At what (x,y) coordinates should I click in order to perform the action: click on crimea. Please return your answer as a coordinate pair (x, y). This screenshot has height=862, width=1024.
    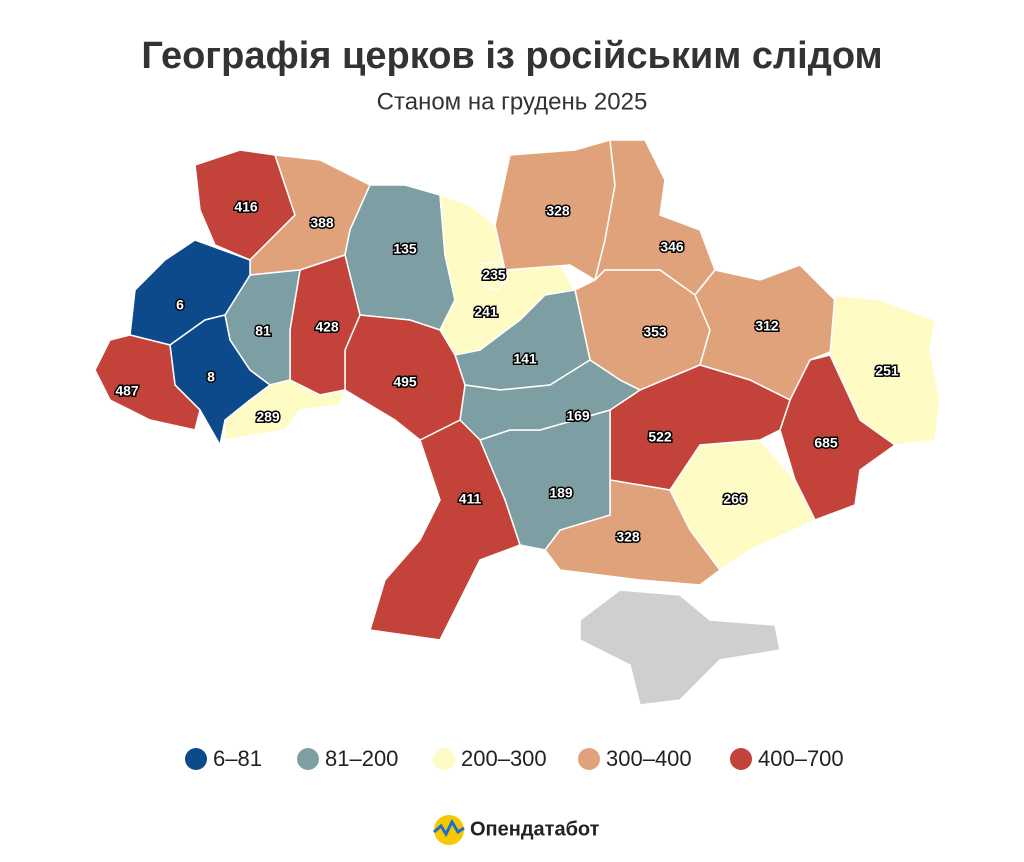
    Looking at the image, I should click on (680, 647).